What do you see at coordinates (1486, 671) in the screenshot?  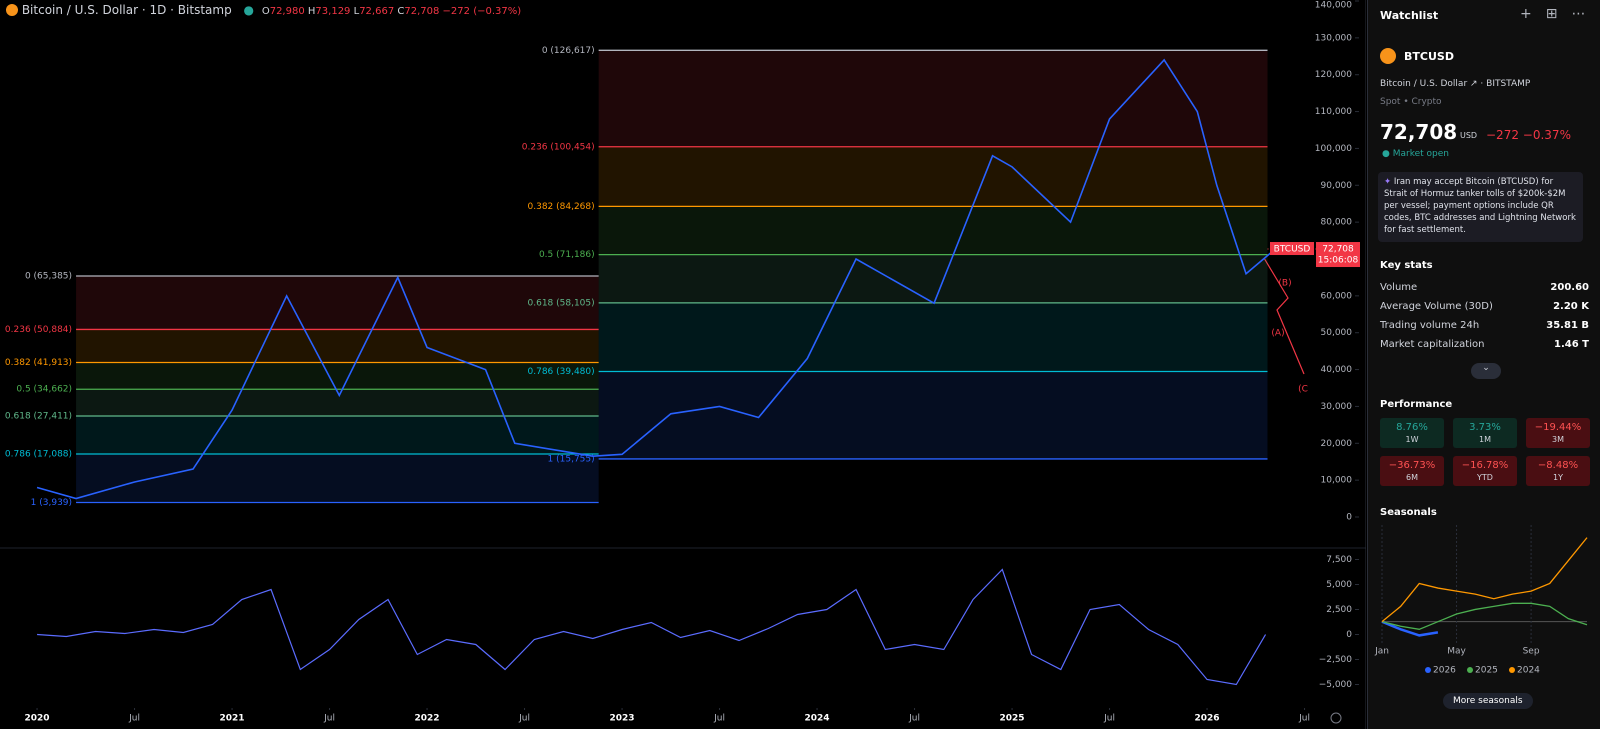 I see `legend-label: 2025` at bounding box center [1486, 671].